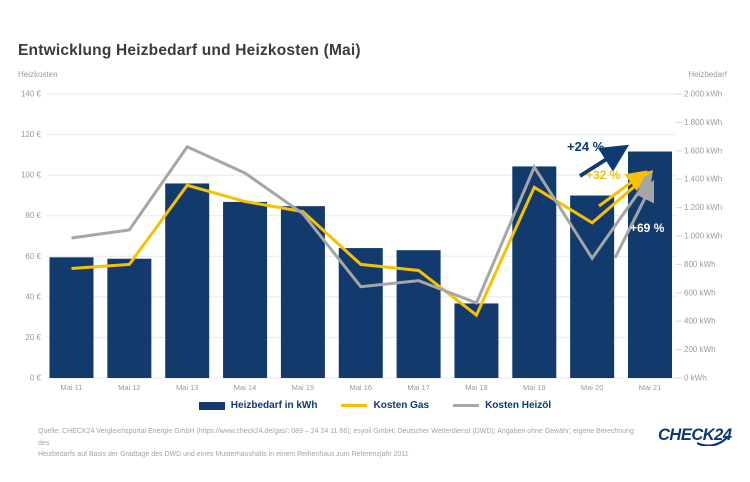 This screenshot has width=750, height=482. I want to click on legend-item-gas: Kosten Gas, so click(385, 405).